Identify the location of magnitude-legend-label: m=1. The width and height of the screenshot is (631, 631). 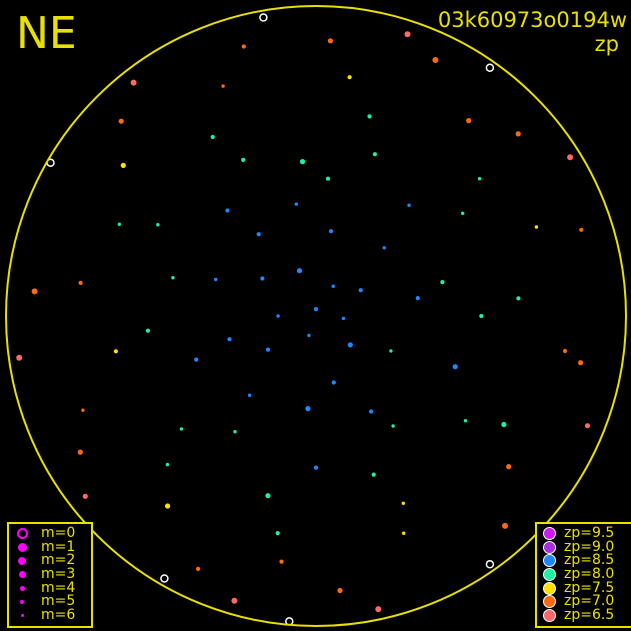
(58, 546).